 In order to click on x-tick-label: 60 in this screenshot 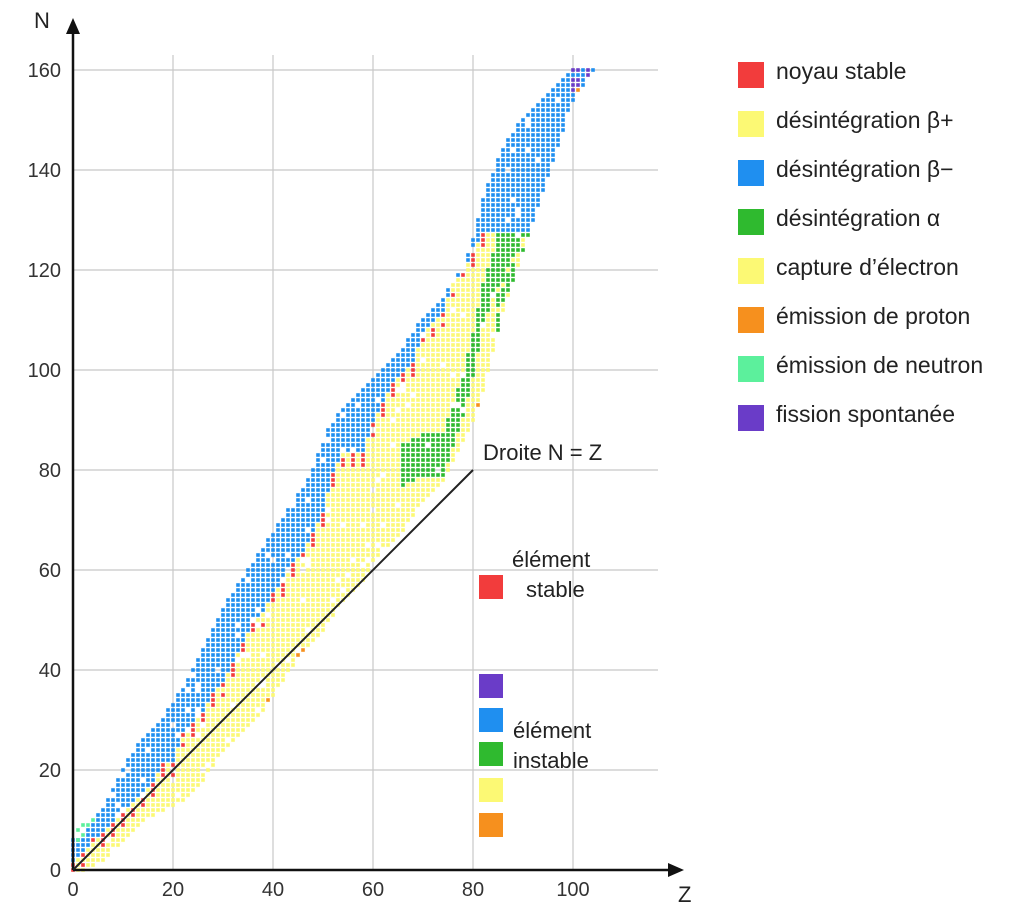, I will do `click(373, 890)`.